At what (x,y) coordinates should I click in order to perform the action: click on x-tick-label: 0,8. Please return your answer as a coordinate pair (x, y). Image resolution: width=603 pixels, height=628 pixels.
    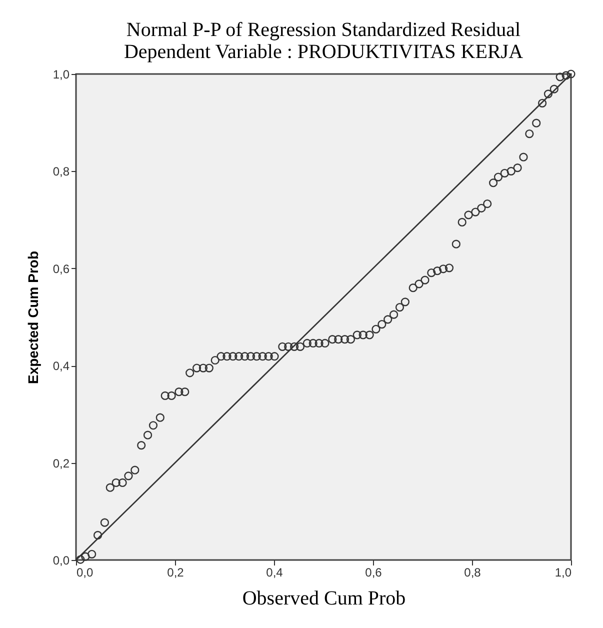
    Looking at the image, I should click on (473, 573).